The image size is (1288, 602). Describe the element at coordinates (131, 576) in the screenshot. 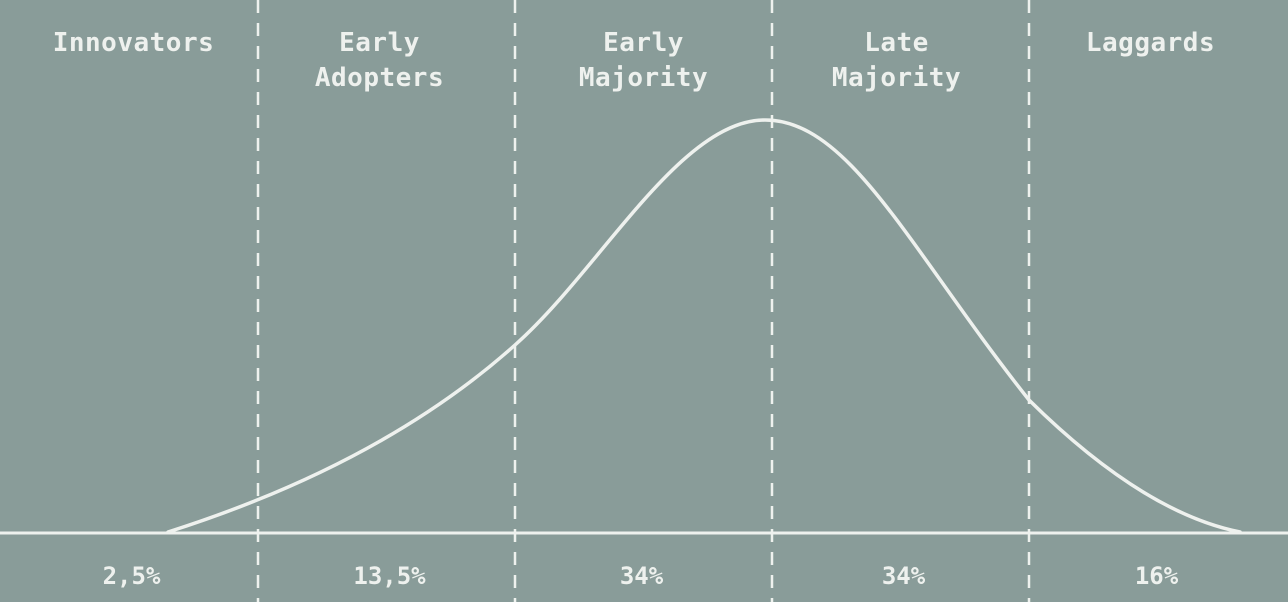

I see `share-innovators: 2,5%` at that location.